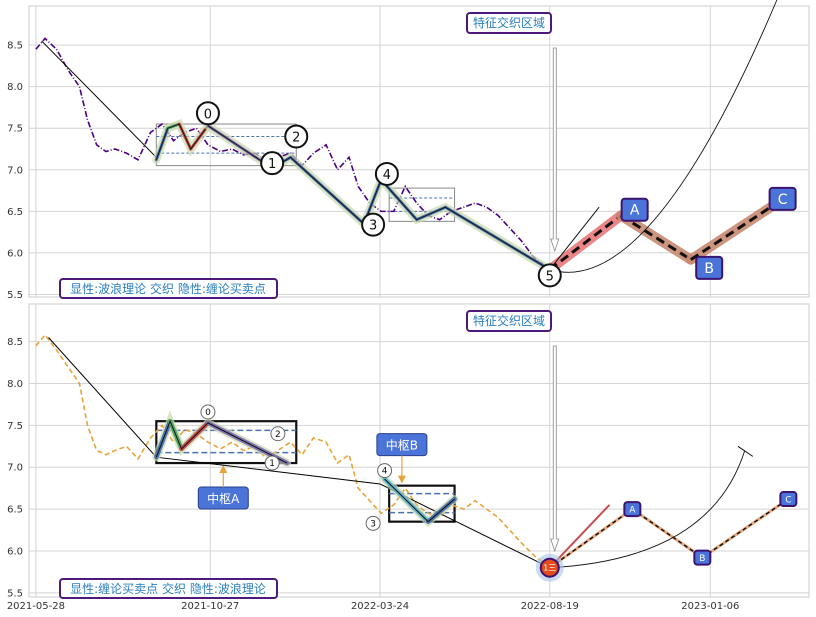  I want to click on pivot-label: 中枢B, so click(402, 445).